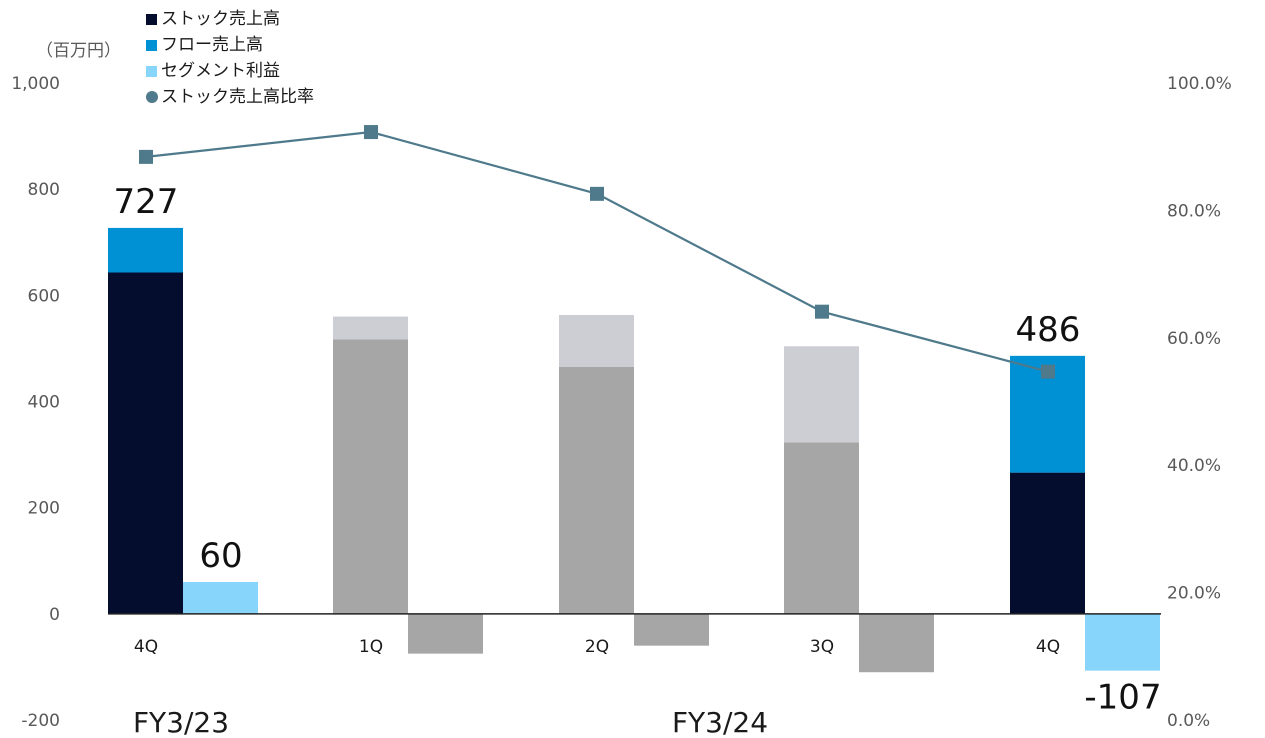 The image size is (1265, 738). What do you see at coordinates (54, 615) in the screenshot?
I see `y-left-tick-label: 0` at bounding box center [54, 615].